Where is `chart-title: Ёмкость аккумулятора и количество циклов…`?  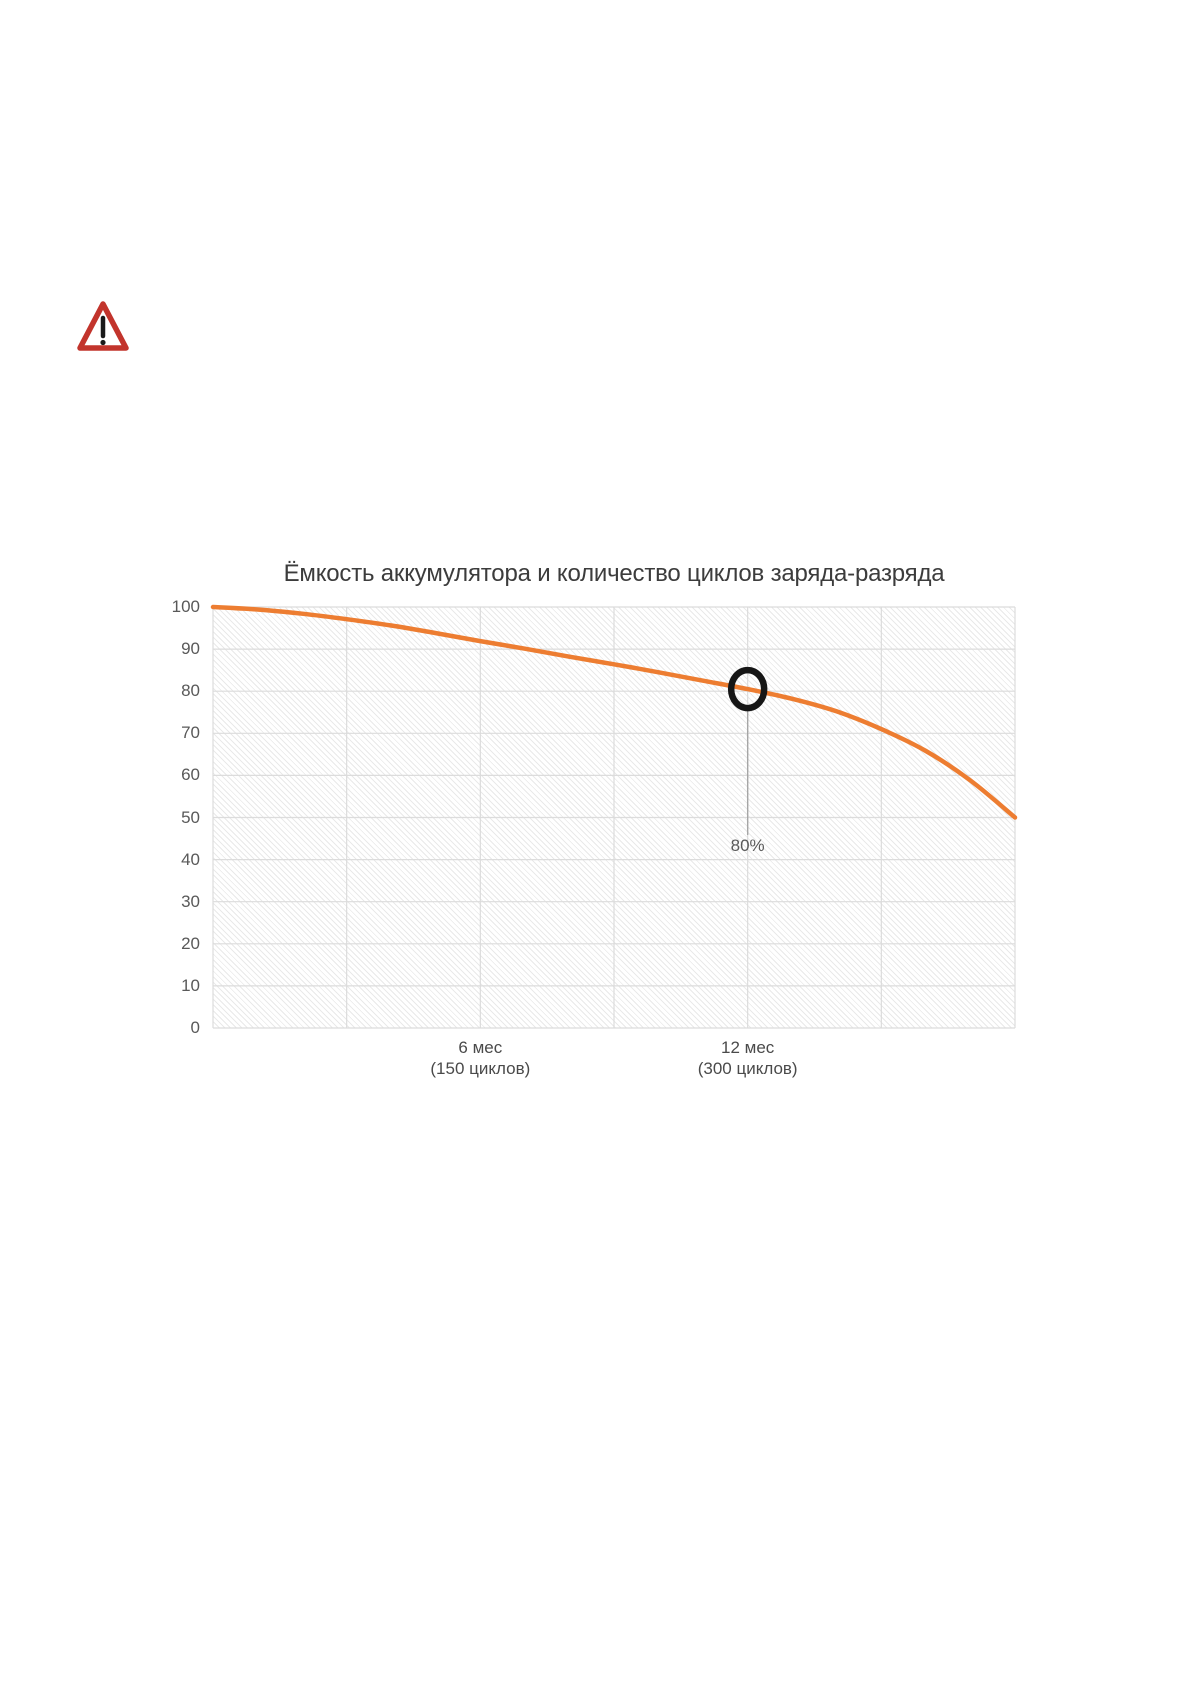
chart-title: Ёмкость аккумулятора и количество циклов… is located at coordinates (614, 573).